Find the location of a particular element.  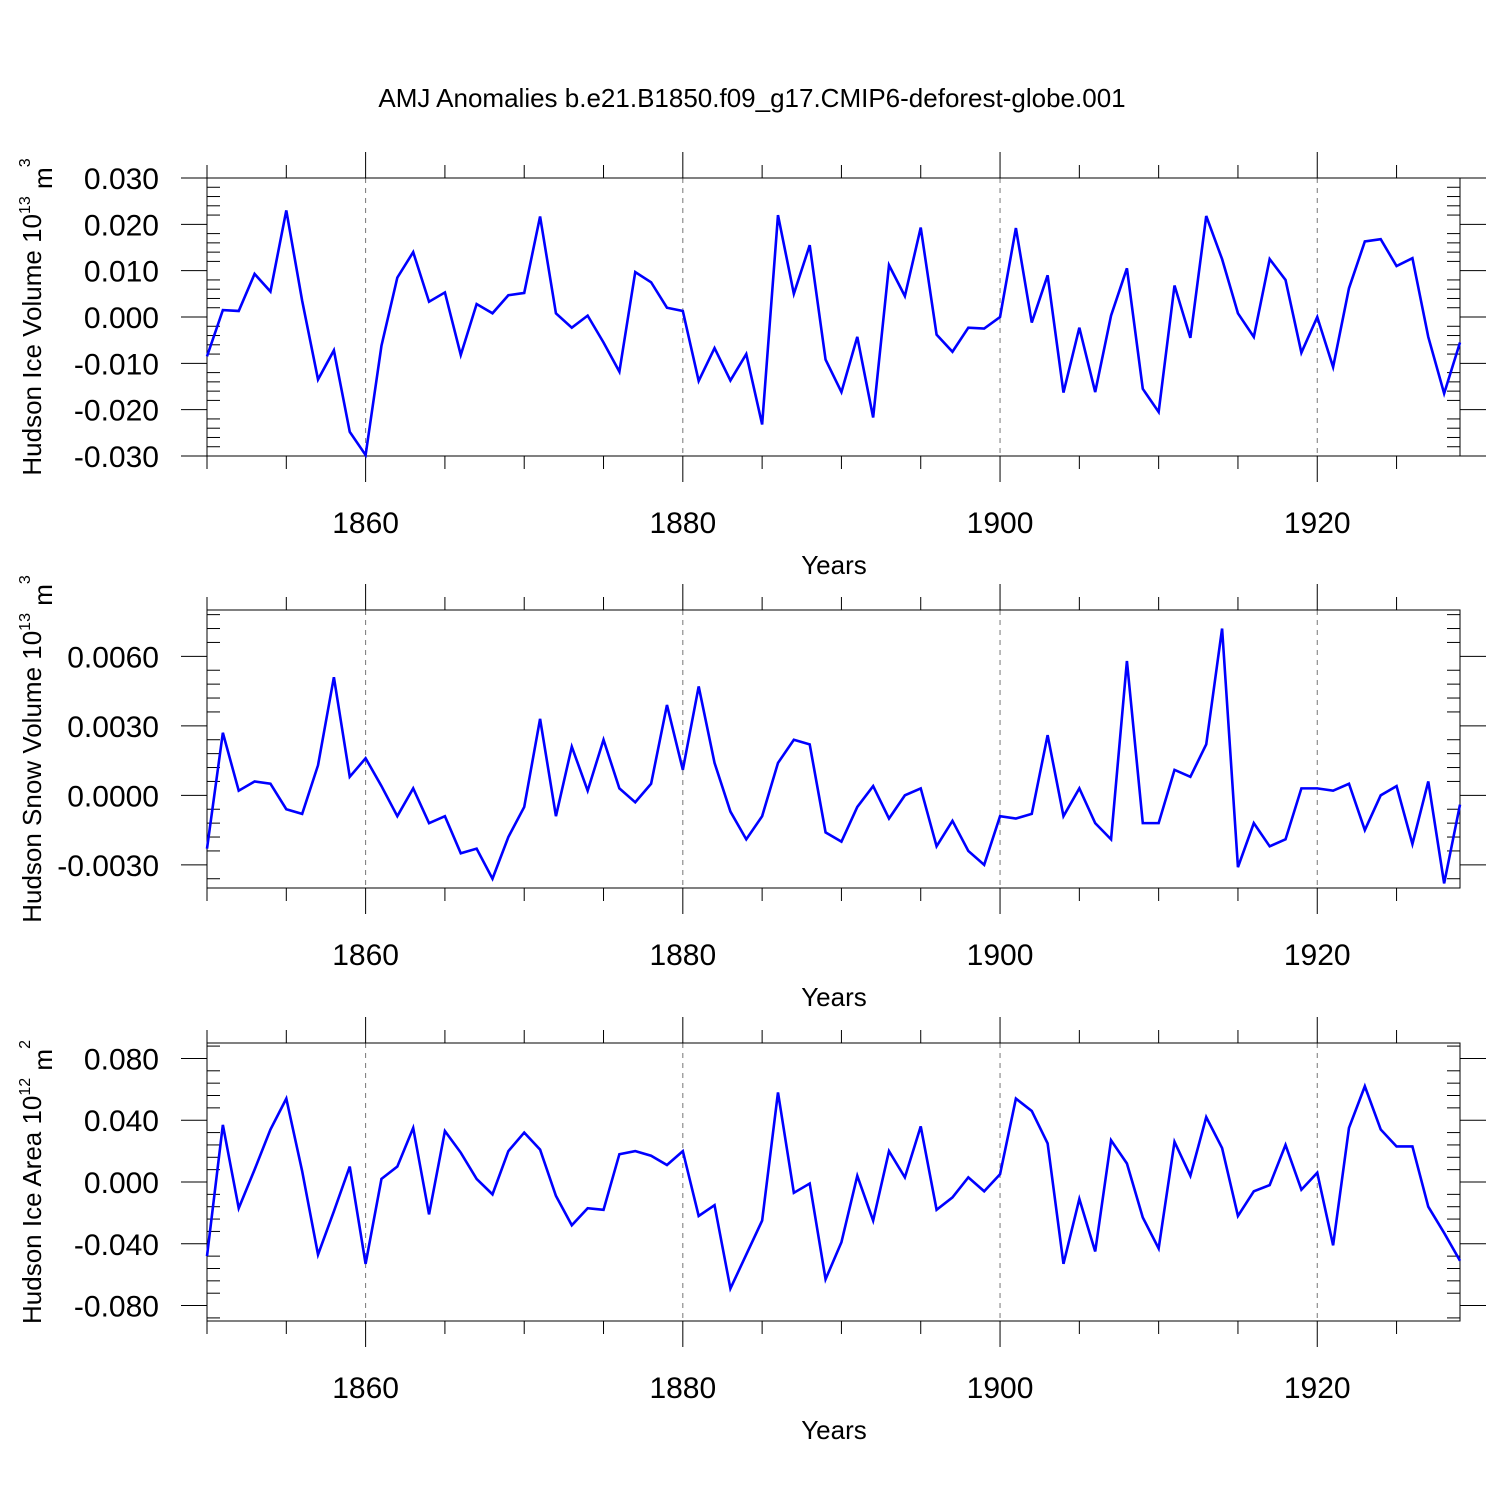

y-axis-label-exponent: 12 is located at coordinates (25, 1087).